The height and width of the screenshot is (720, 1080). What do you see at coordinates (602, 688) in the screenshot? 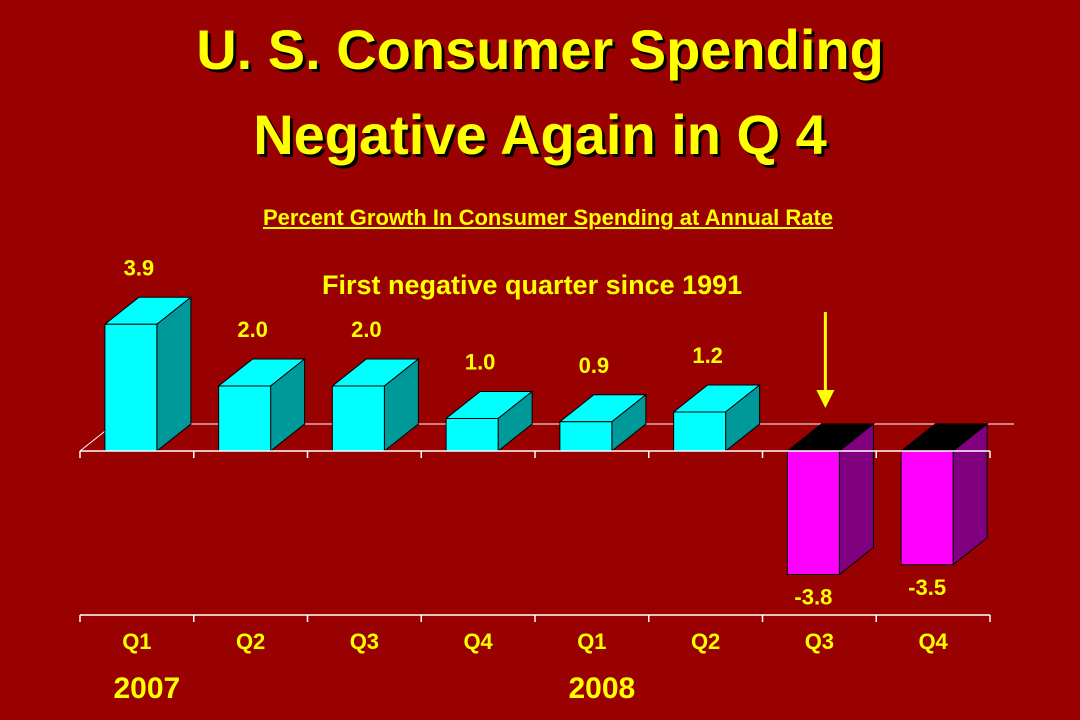
I see `year-label: 2008` at bounding box center [602, 688].